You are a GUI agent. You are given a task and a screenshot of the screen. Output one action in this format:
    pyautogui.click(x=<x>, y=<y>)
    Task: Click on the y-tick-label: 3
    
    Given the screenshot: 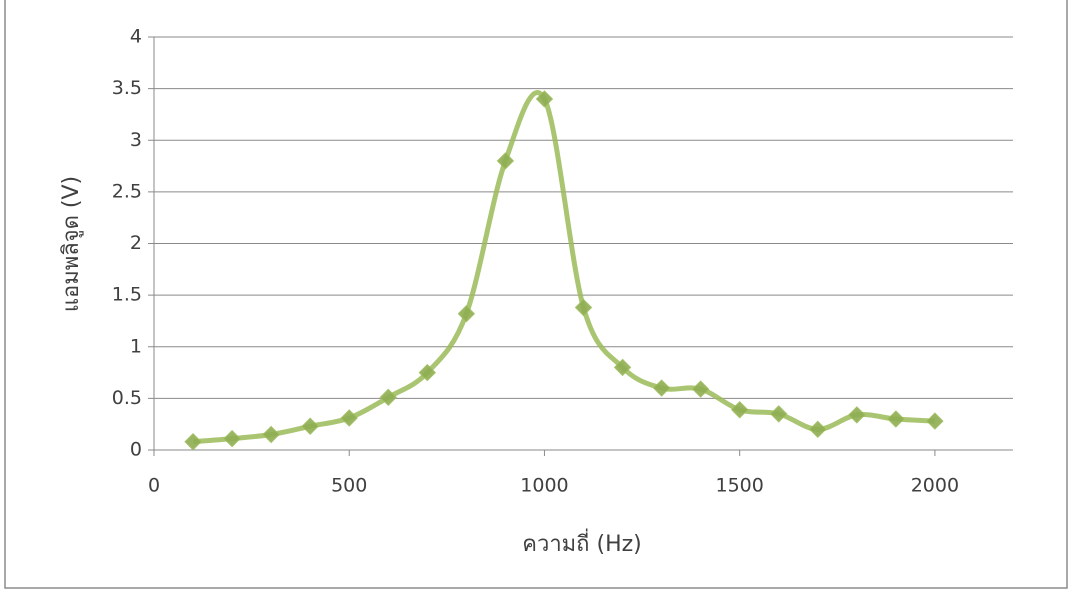 What is the action you would take?
    pyautogui.click(x=136, y=140)
    